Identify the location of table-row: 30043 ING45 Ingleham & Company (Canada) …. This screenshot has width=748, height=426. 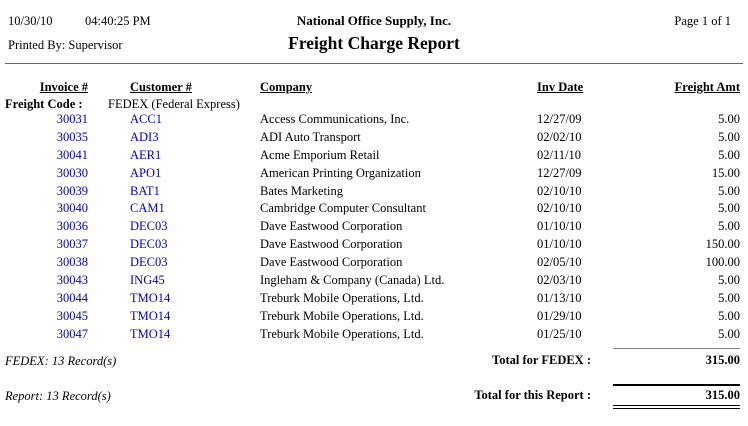
(374, 282).